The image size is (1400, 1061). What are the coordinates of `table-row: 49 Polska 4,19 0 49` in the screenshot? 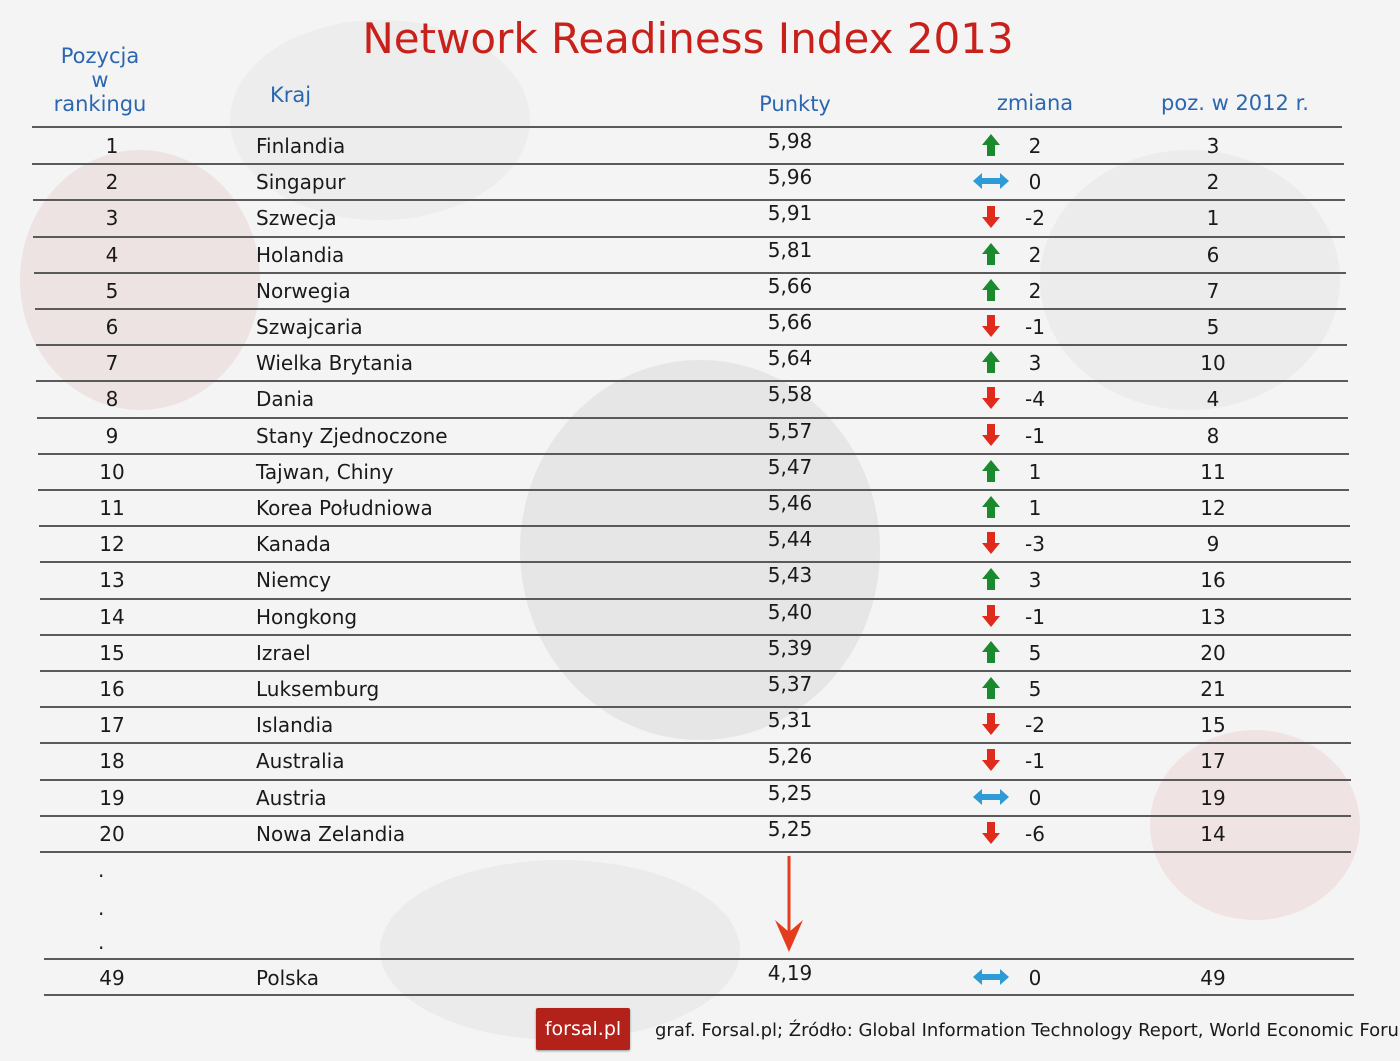 It's located at (700, 978).